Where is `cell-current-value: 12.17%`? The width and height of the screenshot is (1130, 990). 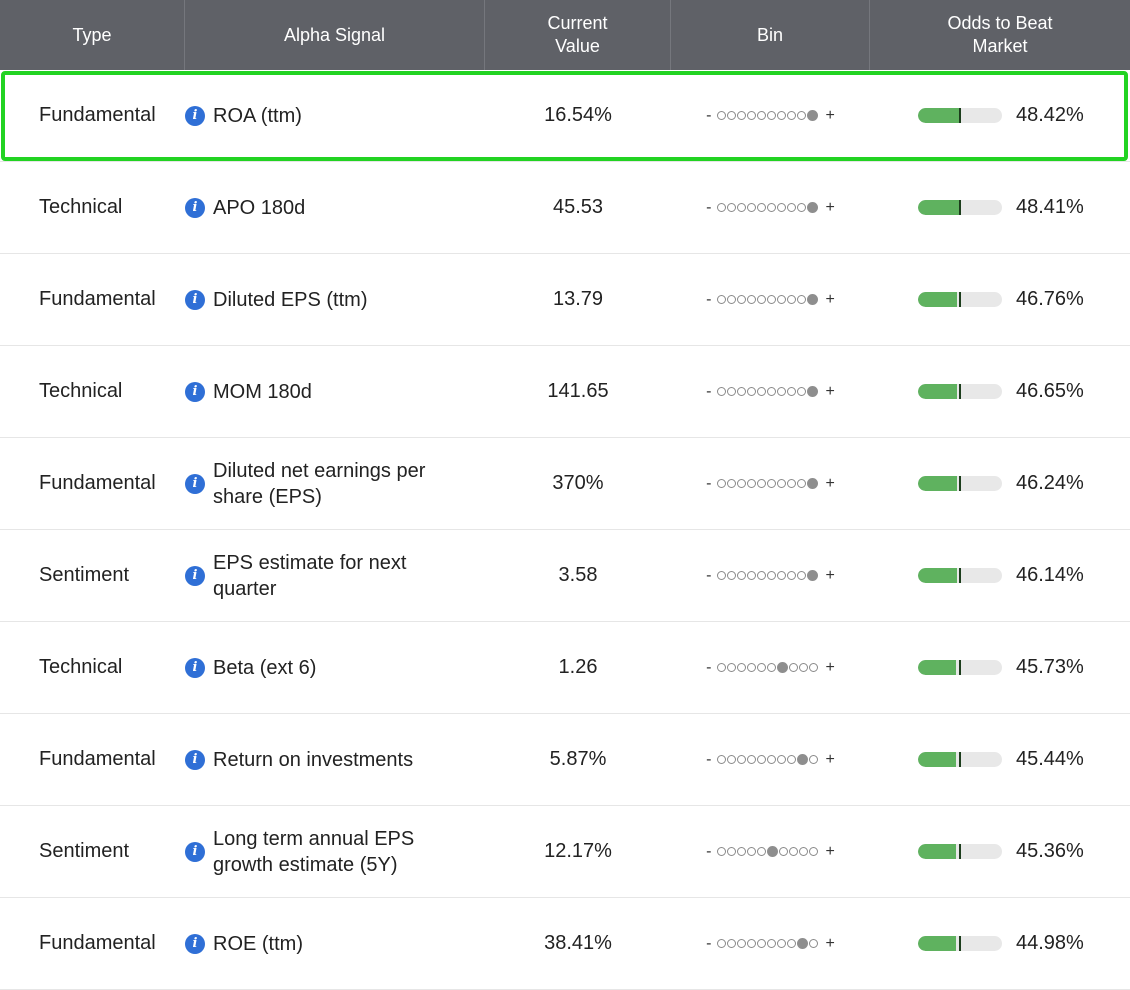
cell-current-value: 12.17% is located at coordinates (578, 851).